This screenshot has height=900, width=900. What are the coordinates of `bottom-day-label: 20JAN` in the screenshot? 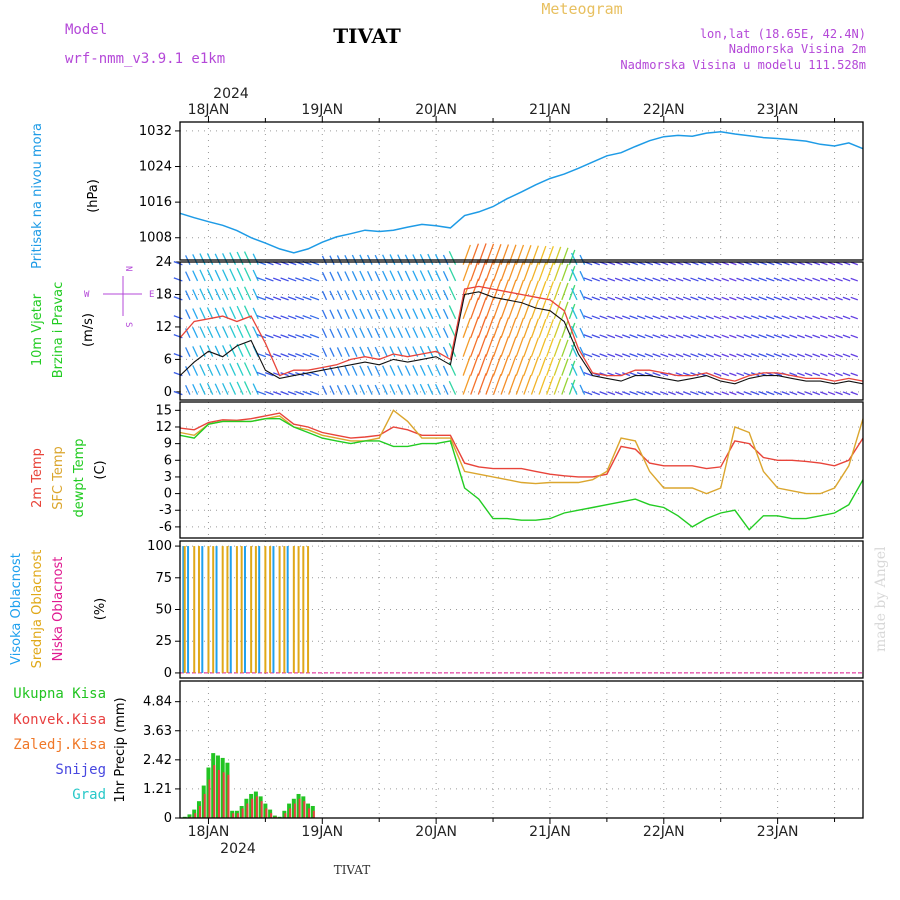 It's located at (436, 832).